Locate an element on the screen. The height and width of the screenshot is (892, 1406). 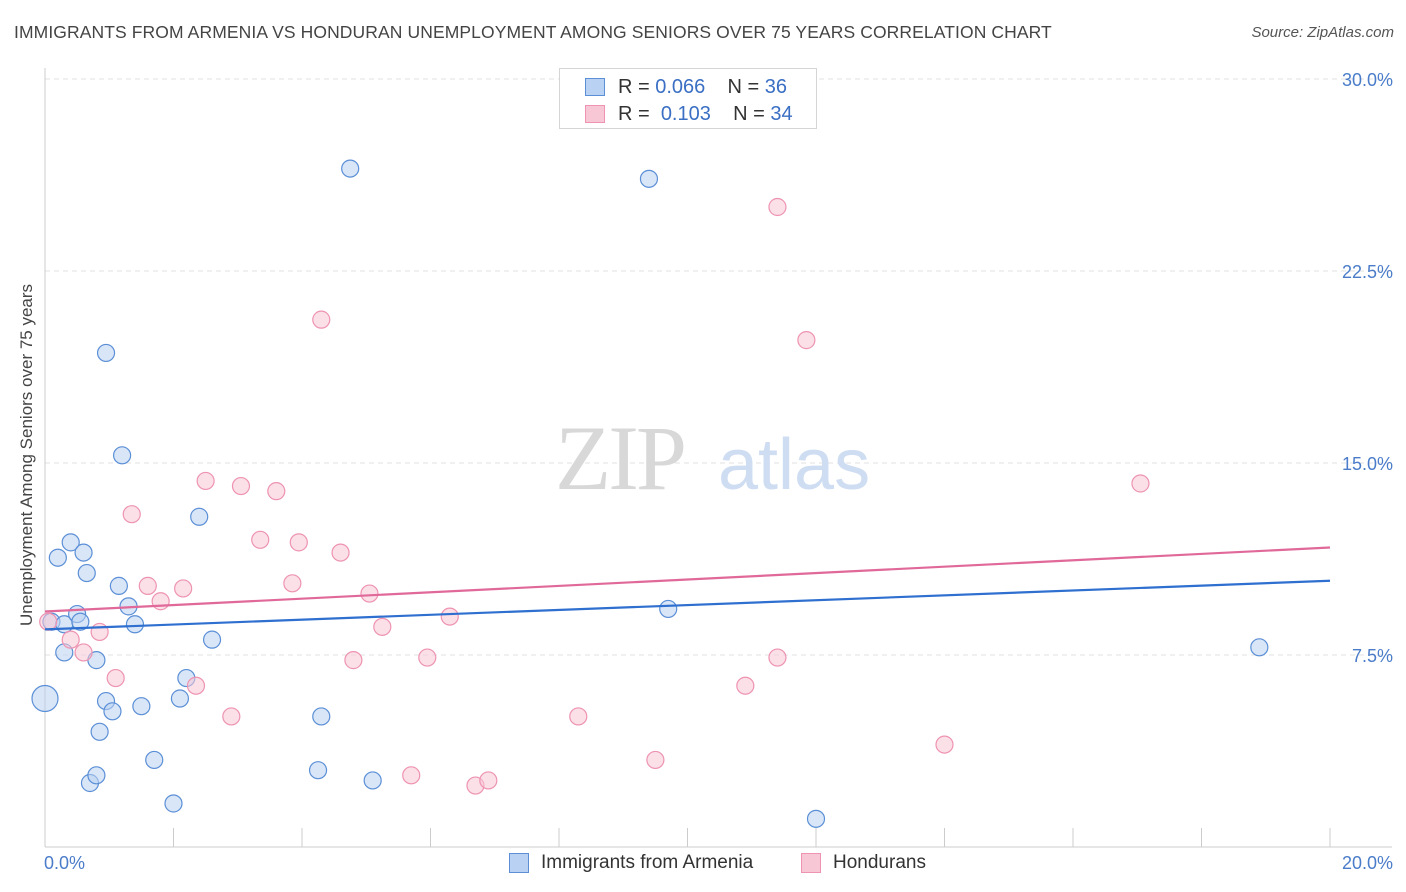
watermark: ZIP atlas is located at coordinates (712, 458).